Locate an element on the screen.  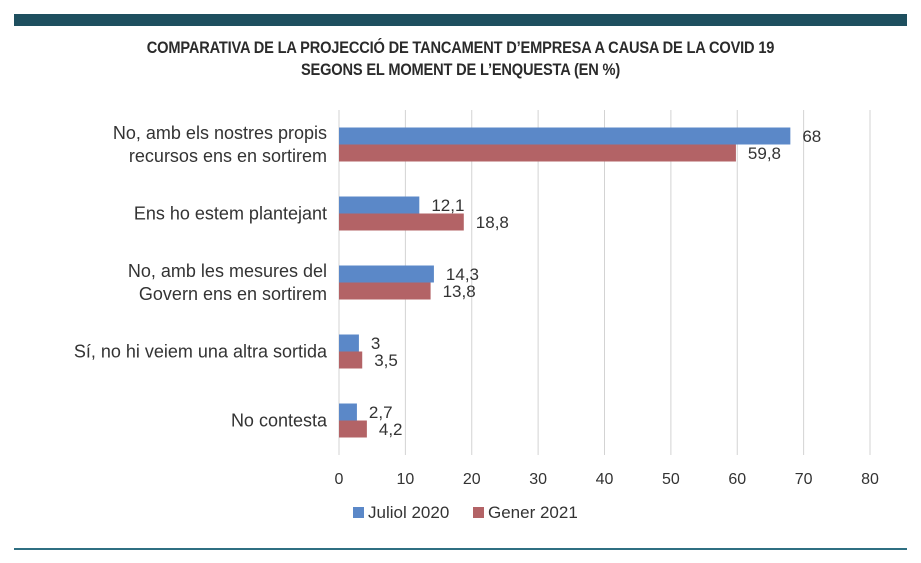
category-label-3-0: Sí, no hi veiem una altra sortida is located at coordinates (201, 352).